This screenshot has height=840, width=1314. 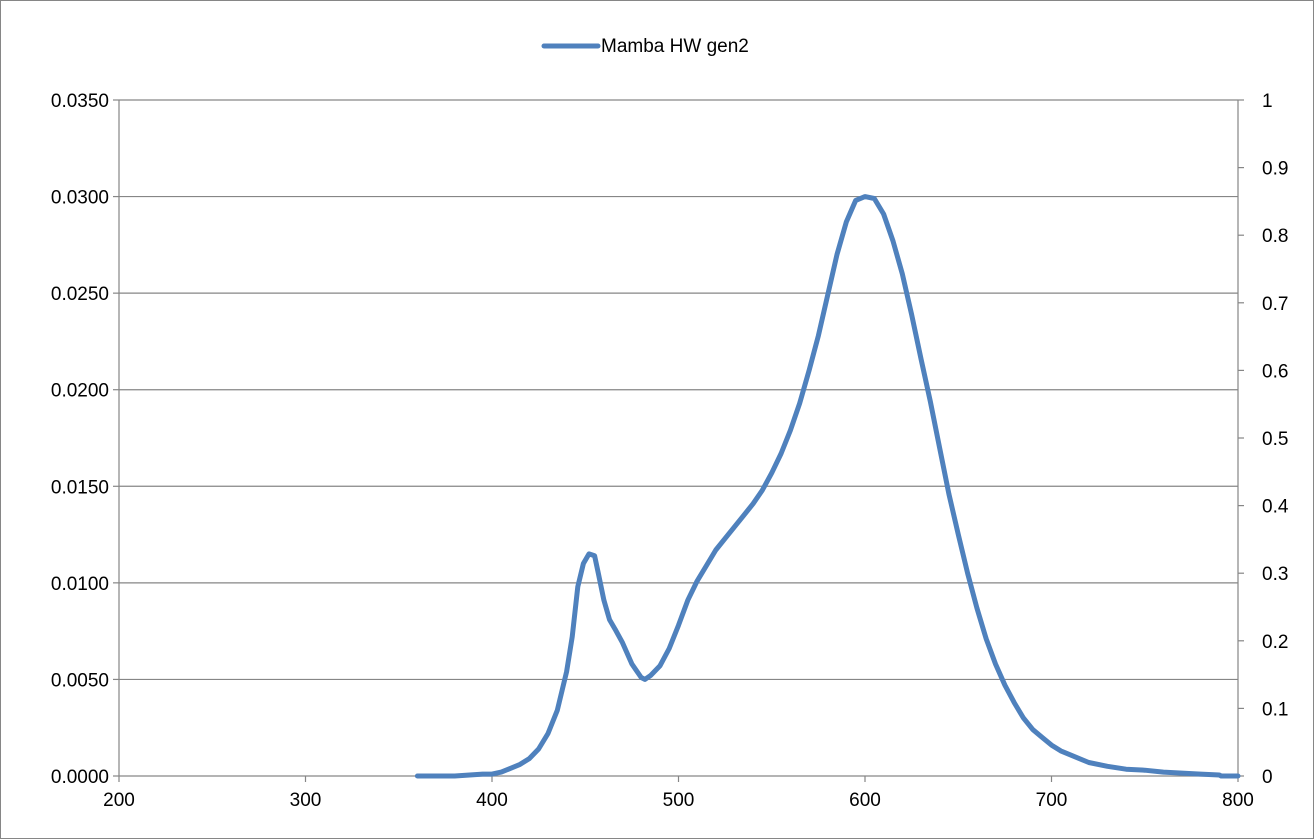 I want to click on right-tick-label: 0.5, so click(x=1275, y=439).